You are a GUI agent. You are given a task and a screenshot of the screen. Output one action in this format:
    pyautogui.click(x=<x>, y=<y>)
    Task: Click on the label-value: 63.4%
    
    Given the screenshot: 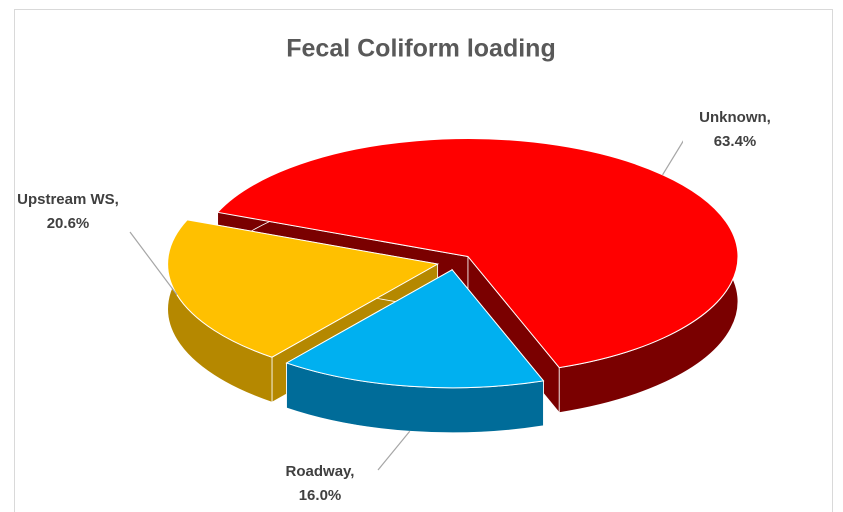 What is the action you would take?
    pyautogui.click(x=735, y=141)
    